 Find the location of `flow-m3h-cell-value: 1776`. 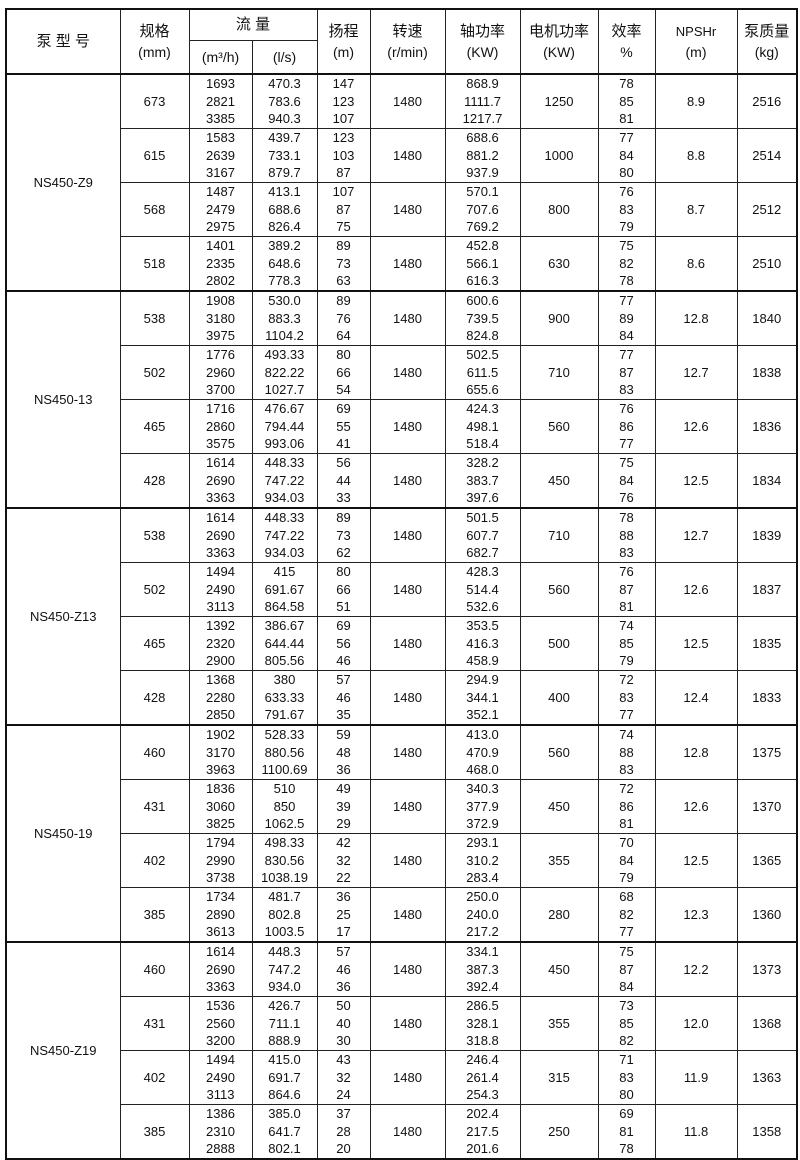

flow-m3h-cell-value: 1776 is located at coordinates (220, 355).